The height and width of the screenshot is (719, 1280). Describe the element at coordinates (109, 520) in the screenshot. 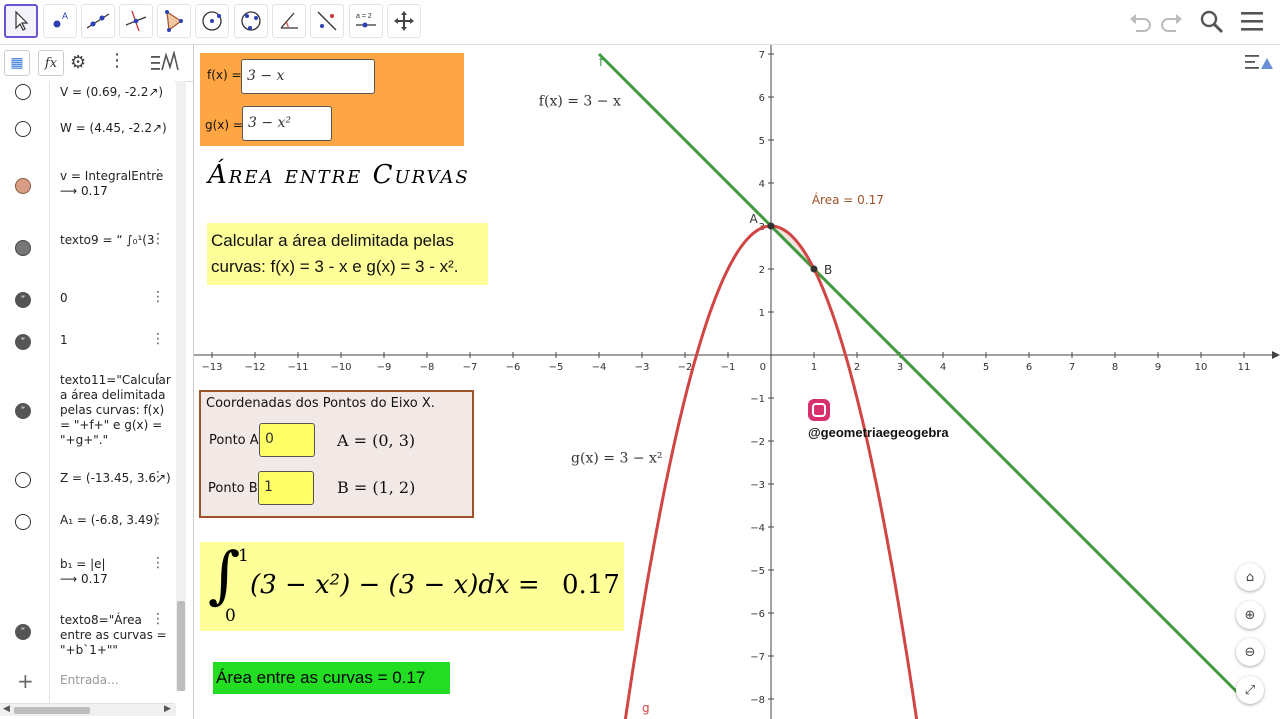

I see `algebra-row-text: A₁ = (-6.8, 3.49)` at that location.